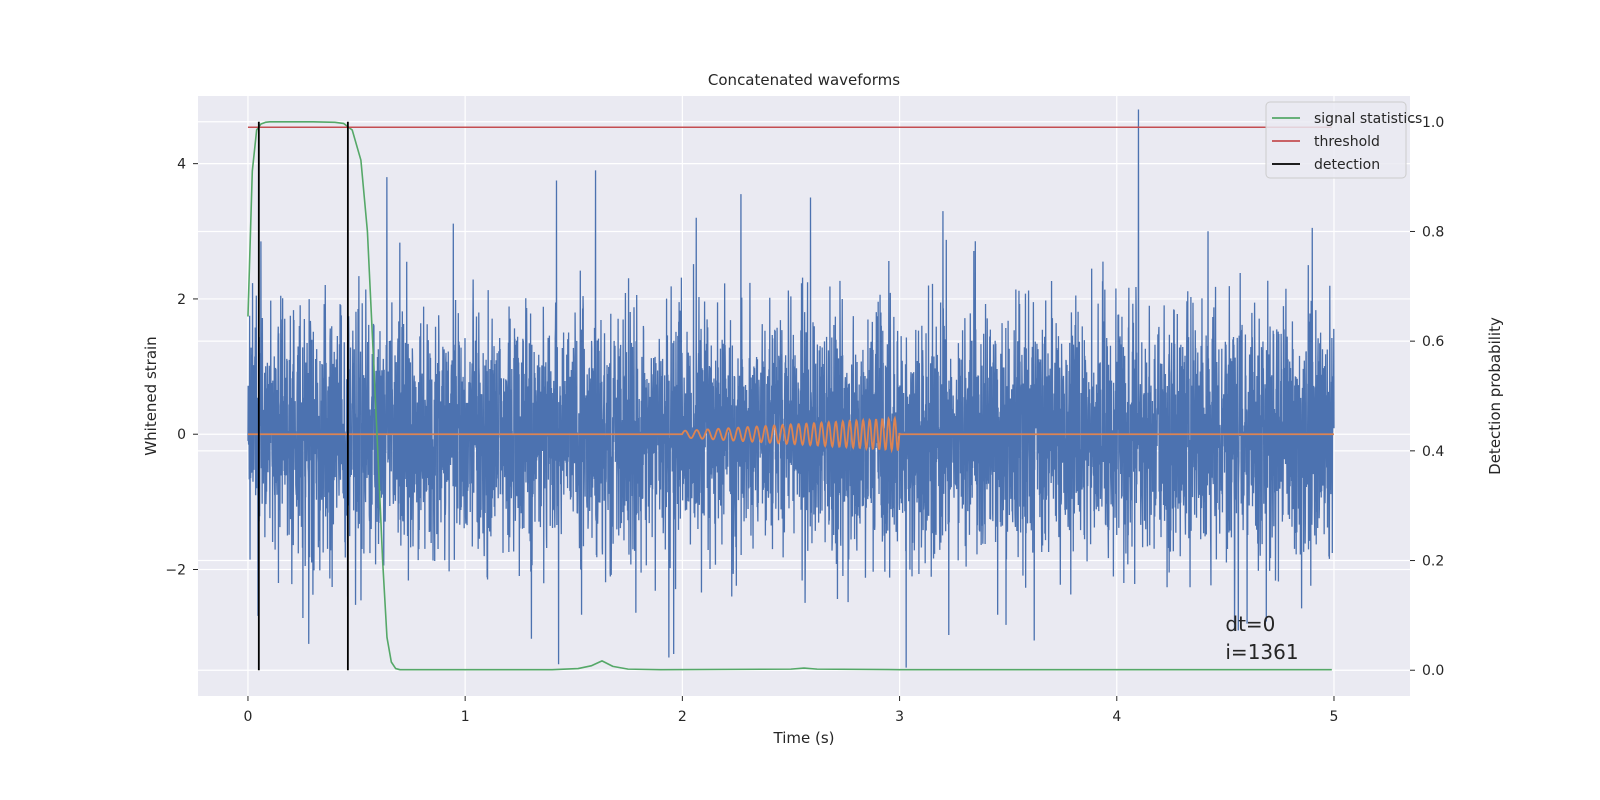  Describe the element at coordinates (151, 395) in the screenshot. I see `y-axis-label: Whitened strain` at that location.